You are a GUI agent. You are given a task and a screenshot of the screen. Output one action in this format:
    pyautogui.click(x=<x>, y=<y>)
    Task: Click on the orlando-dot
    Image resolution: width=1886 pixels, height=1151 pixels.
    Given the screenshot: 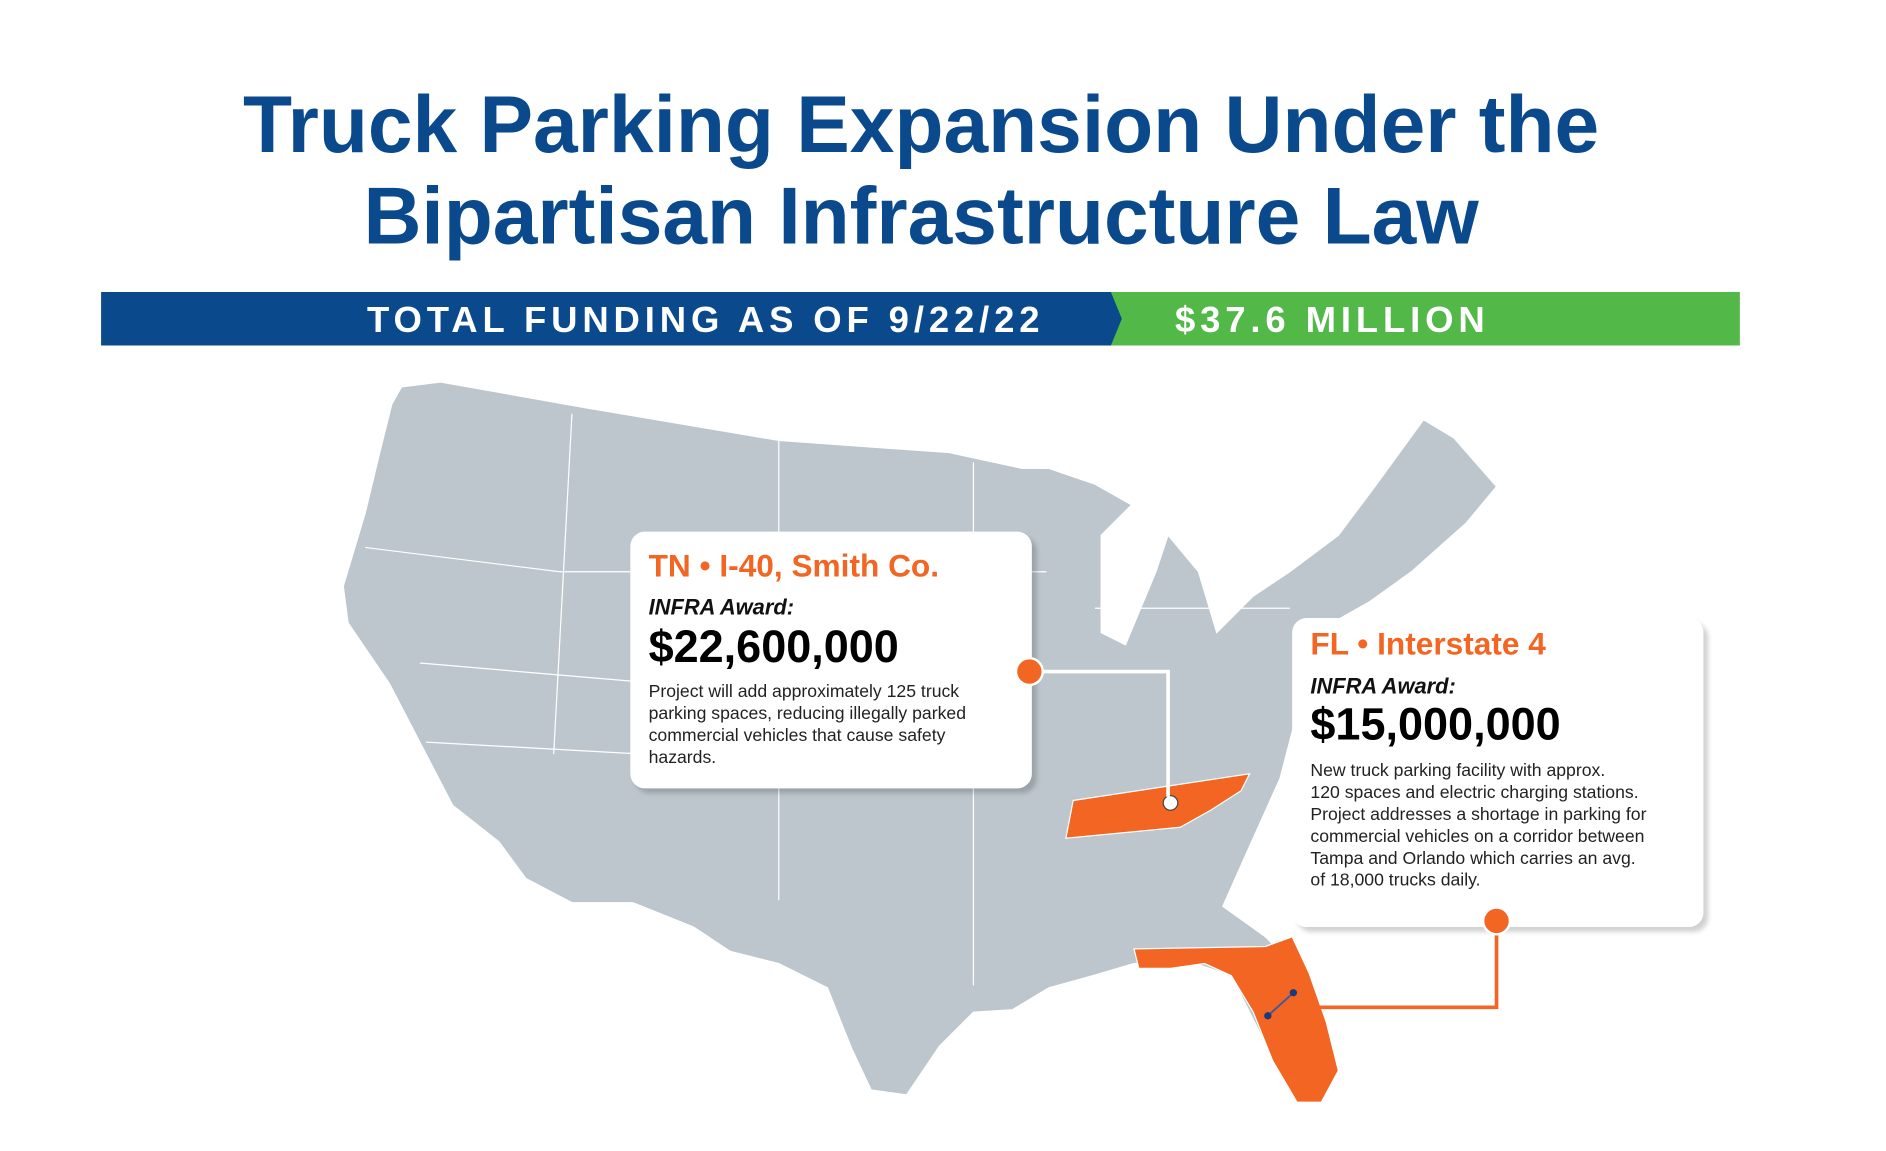 What is the action you would take?
    pyautogui.click(x=1293, y=993)
    